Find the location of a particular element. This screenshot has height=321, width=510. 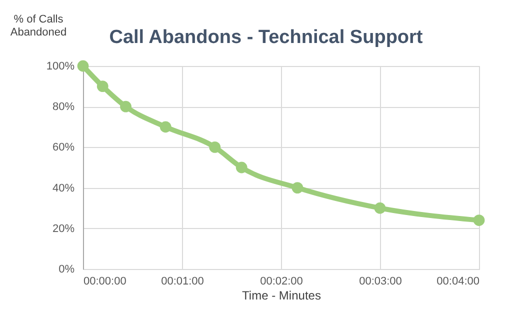

y-tick-label: 20% is located at coordinates (63, 228).